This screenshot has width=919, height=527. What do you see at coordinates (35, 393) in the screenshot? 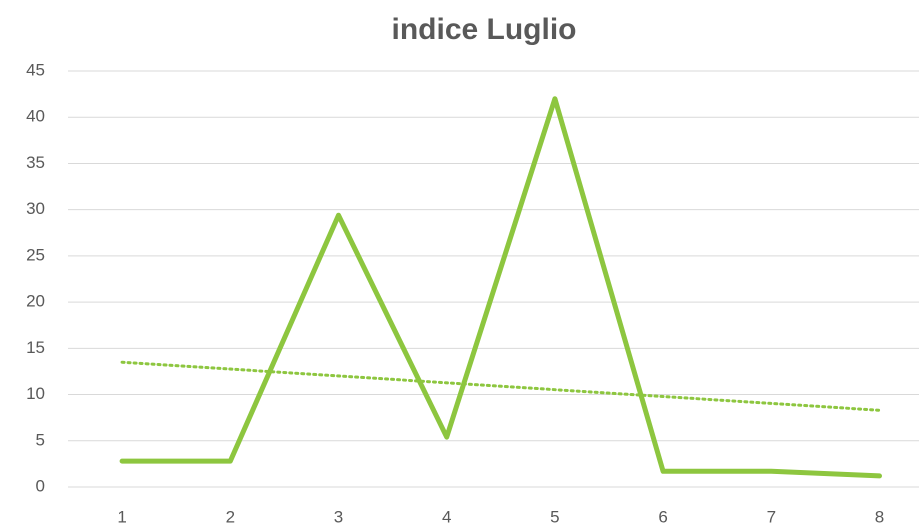
I see `y-tick-label: 10` at bounding box center [35, 393].